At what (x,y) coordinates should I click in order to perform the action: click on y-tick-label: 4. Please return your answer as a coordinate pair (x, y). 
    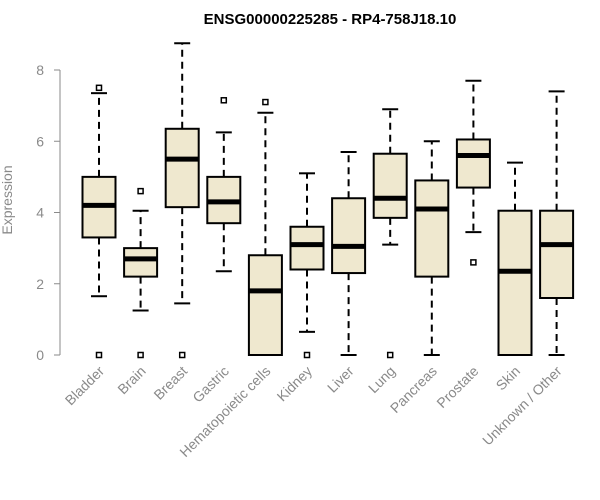
    Looking at the image, I should click on (40, 213).